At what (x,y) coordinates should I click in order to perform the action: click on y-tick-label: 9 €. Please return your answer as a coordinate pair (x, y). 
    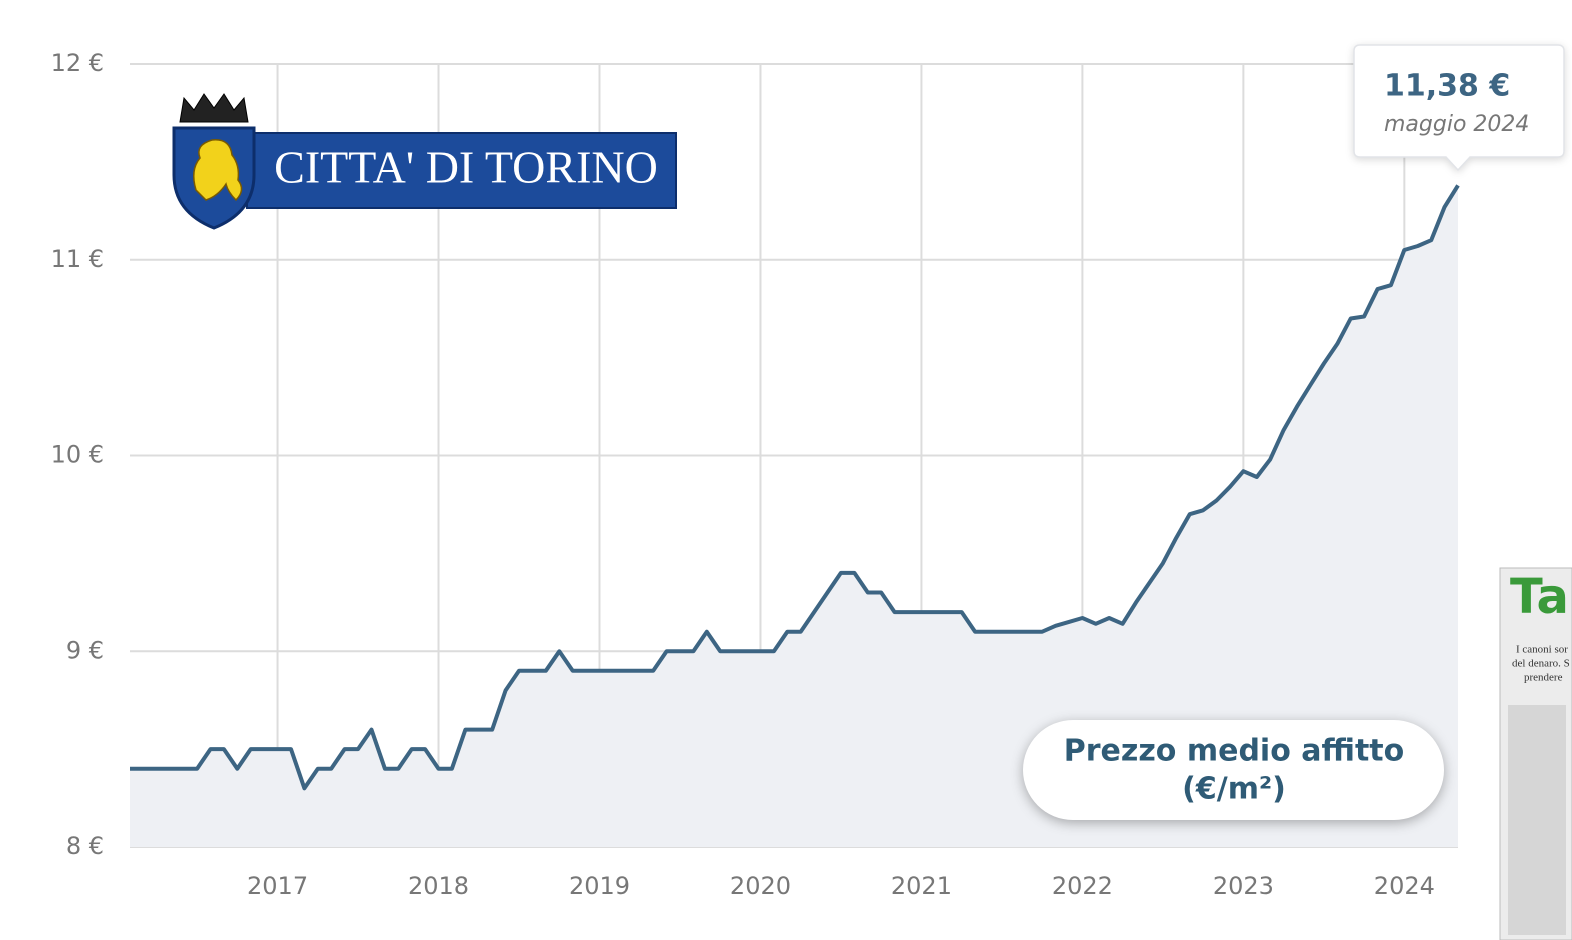
    Looking at the image, I should click on (85, 650).